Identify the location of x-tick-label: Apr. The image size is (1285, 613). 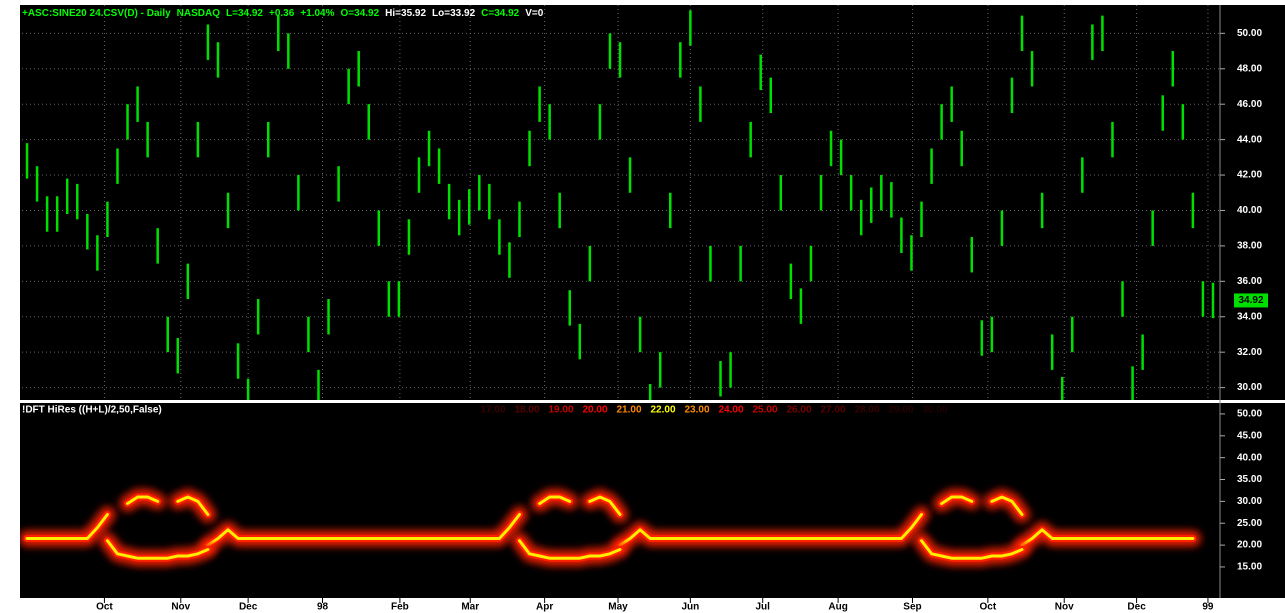
(544, 607).